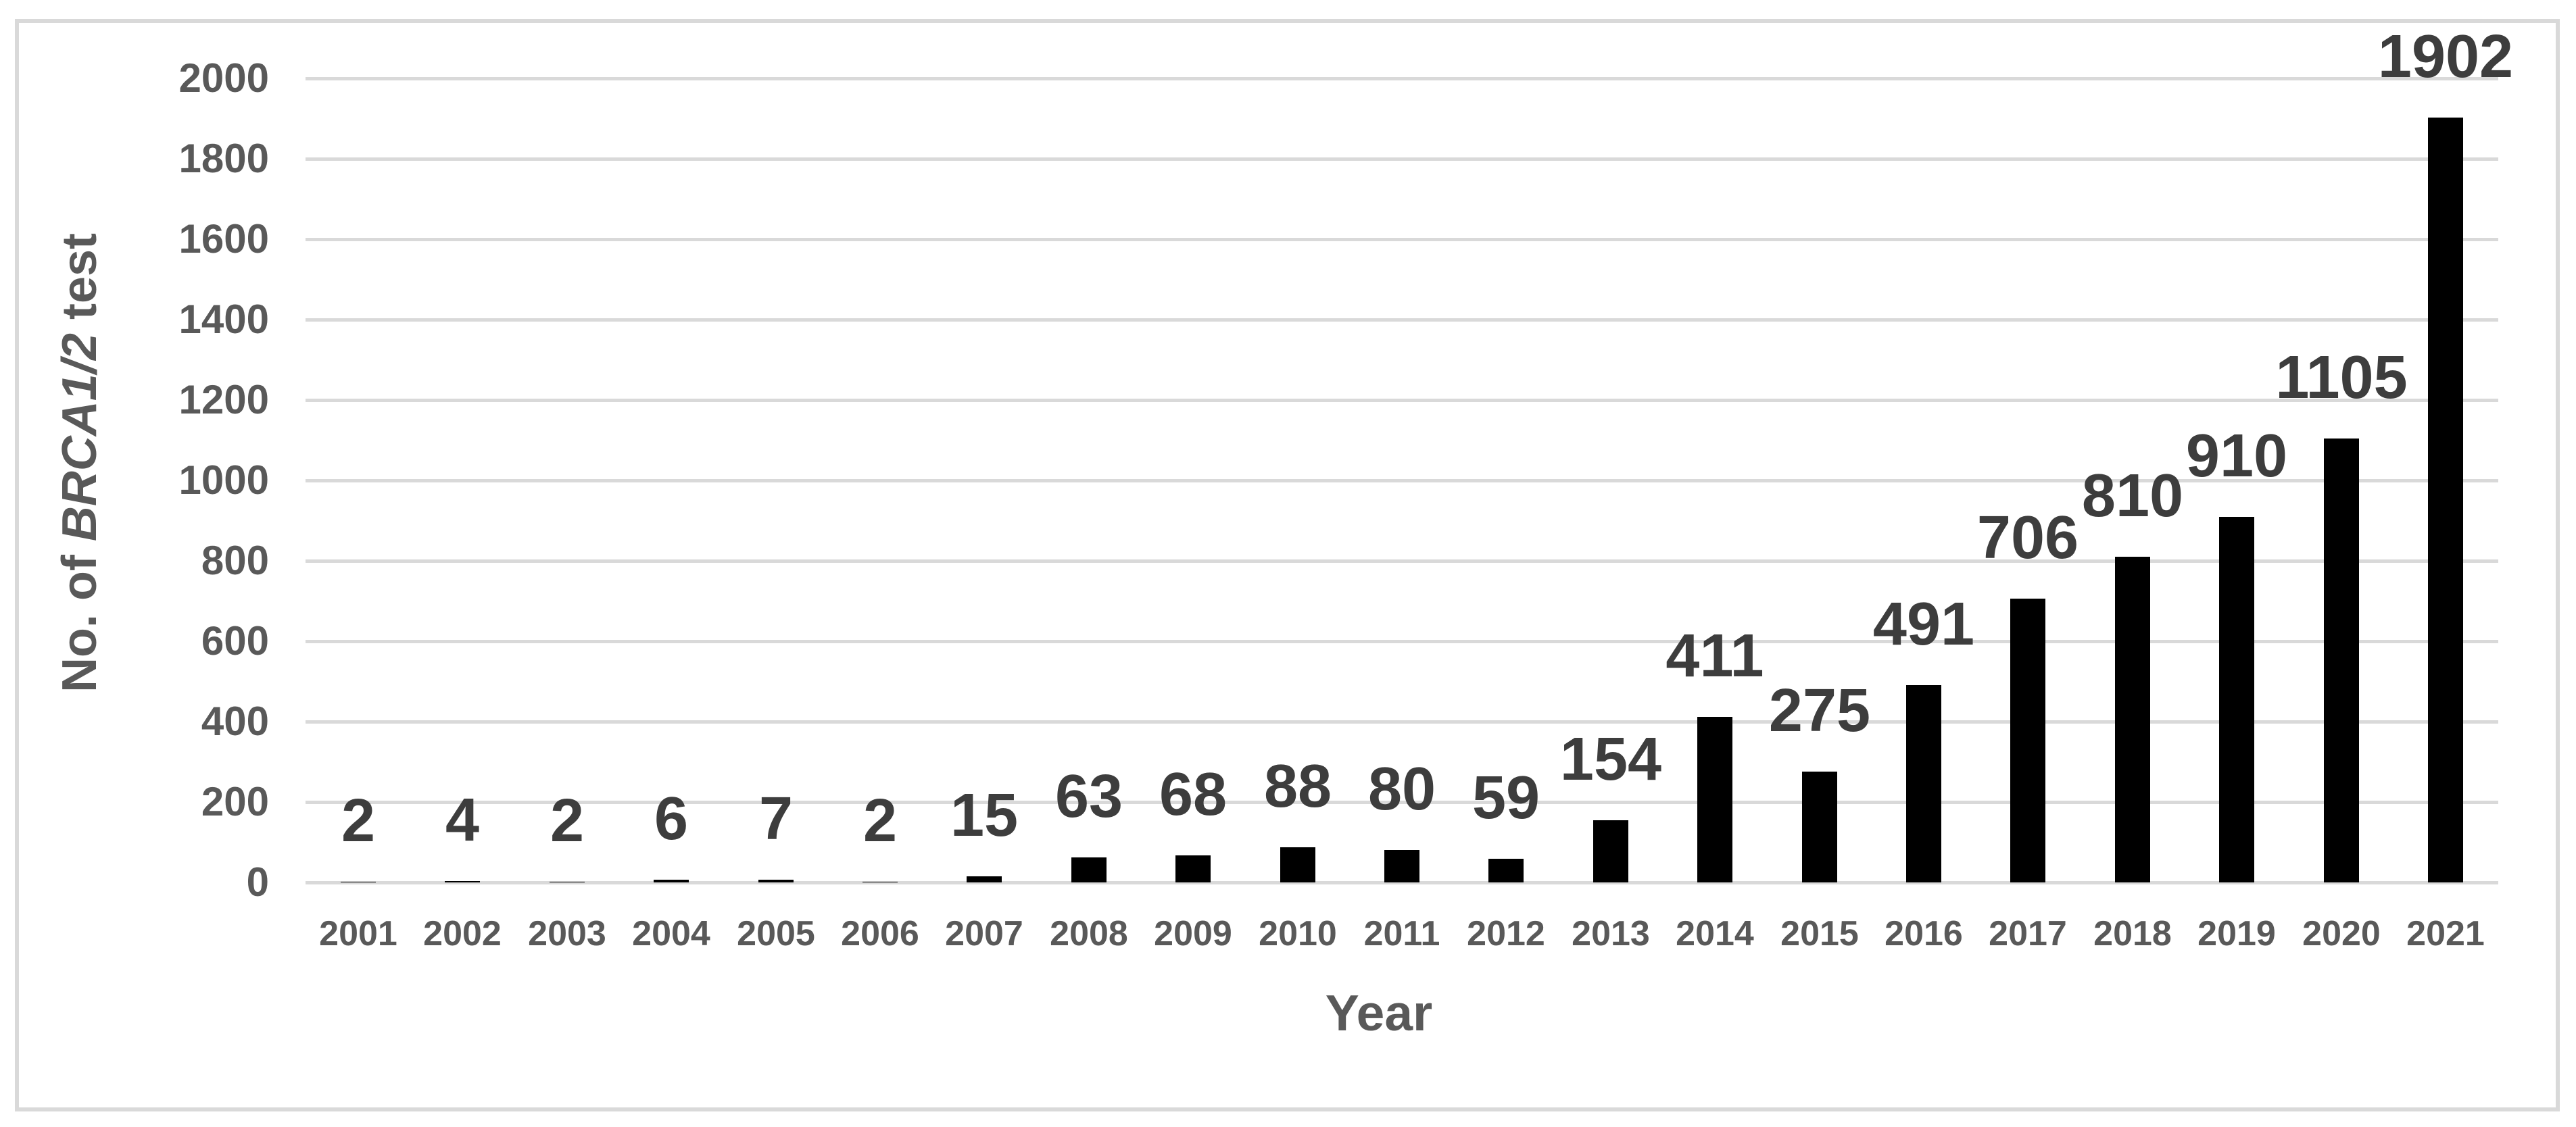 The image size is (2576, 1127). Describe the element at coordinates (1401, 933) in the screenshot. I see `x-tick-label-2011: 2011` at that location.